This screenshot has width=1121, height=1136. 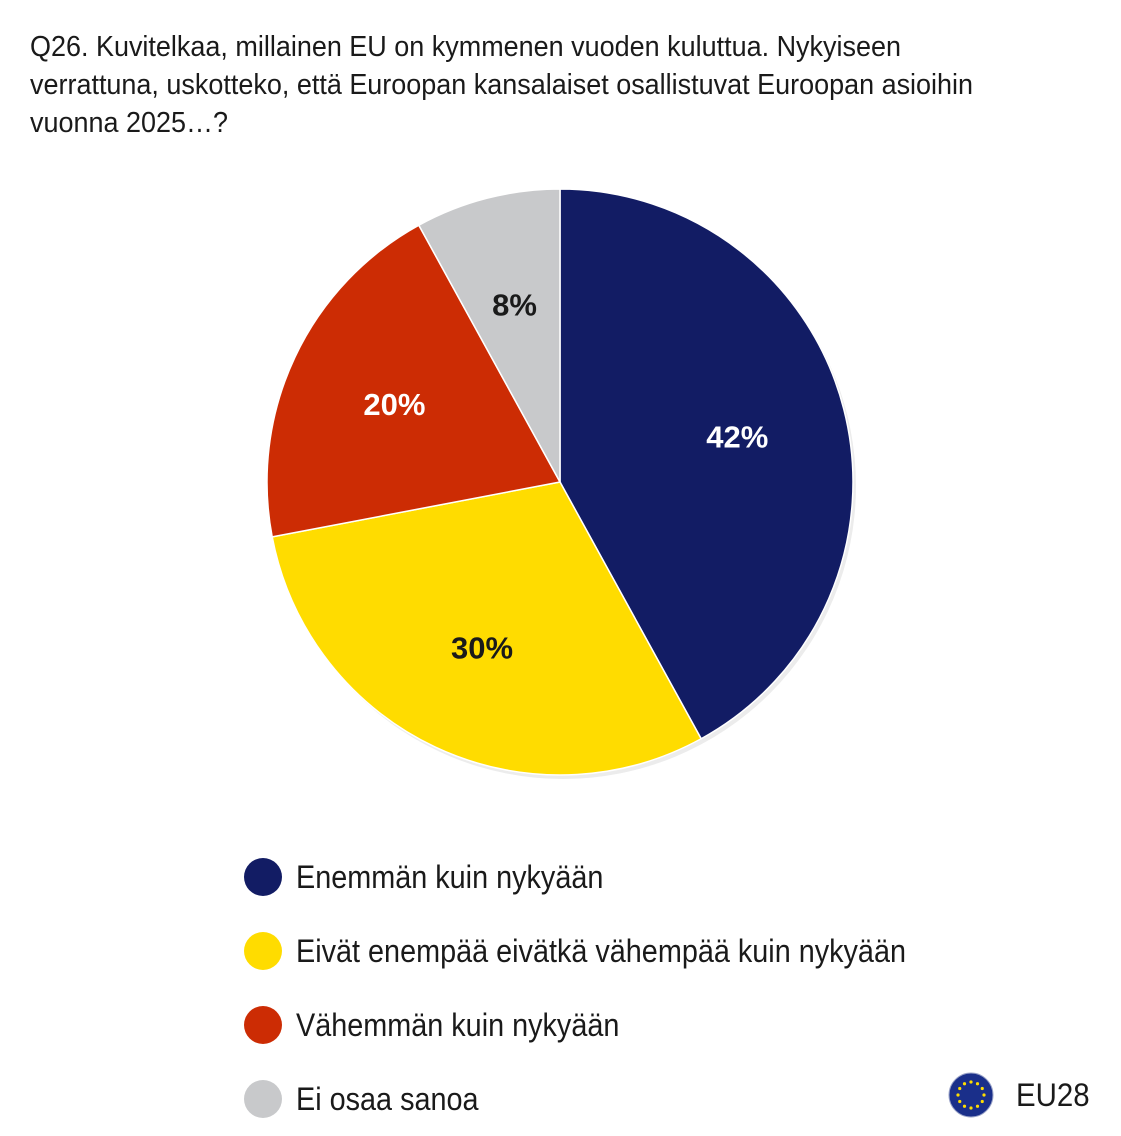 I want to click on legend-label-dont-know: Ei osaa sanoa, so click(x=387, y=1098).